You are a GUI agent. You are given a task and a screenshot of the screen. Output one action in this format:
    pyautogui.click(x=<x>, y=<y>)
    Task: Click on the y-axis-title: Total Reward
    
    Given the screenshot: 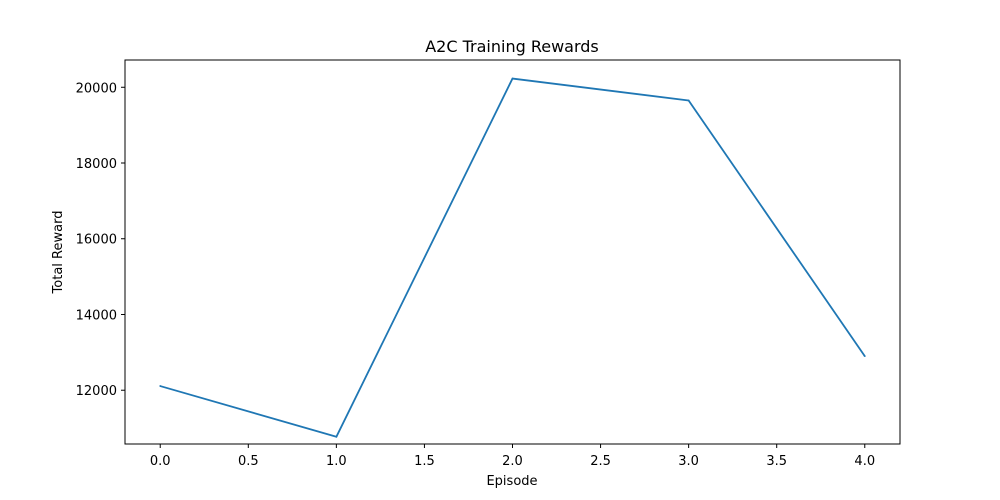 What is the action you would take?
    pyautogui.click(x=58, y=253)
    